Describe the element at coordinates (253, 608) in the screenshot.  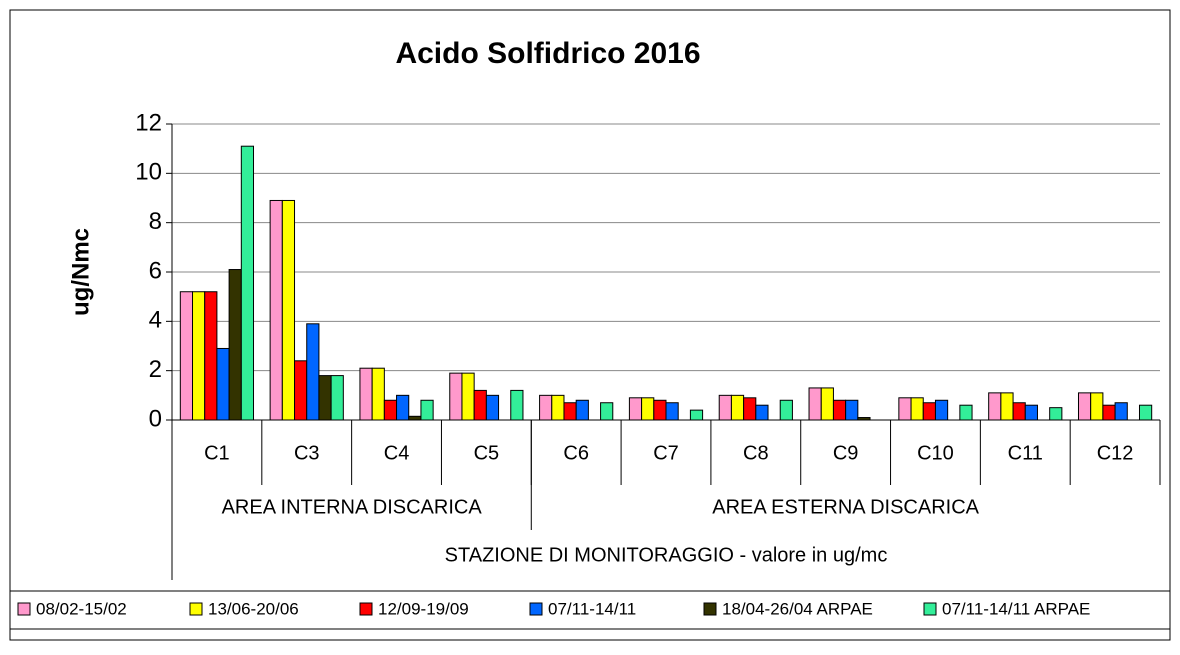
I see `legend-label: 13/06-20/06` at that location.